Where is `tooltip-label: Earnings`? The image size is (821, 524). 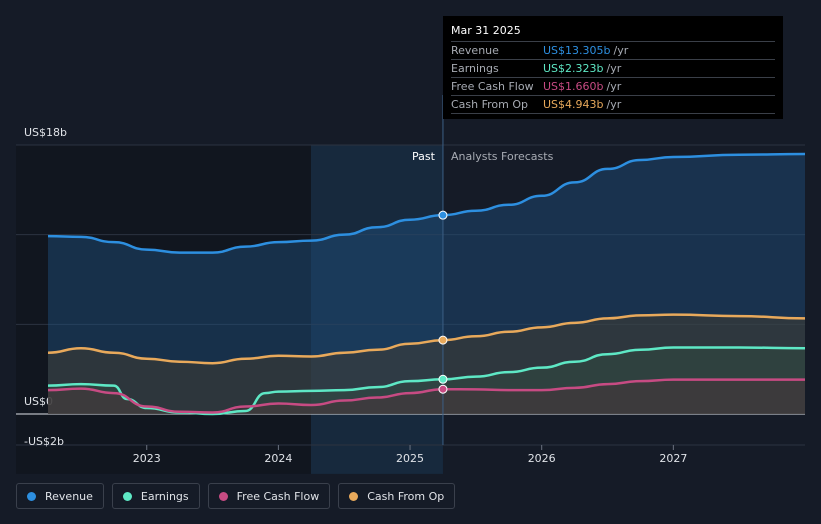
tooltip-label: Earnings is located at coordinates (475, 68).